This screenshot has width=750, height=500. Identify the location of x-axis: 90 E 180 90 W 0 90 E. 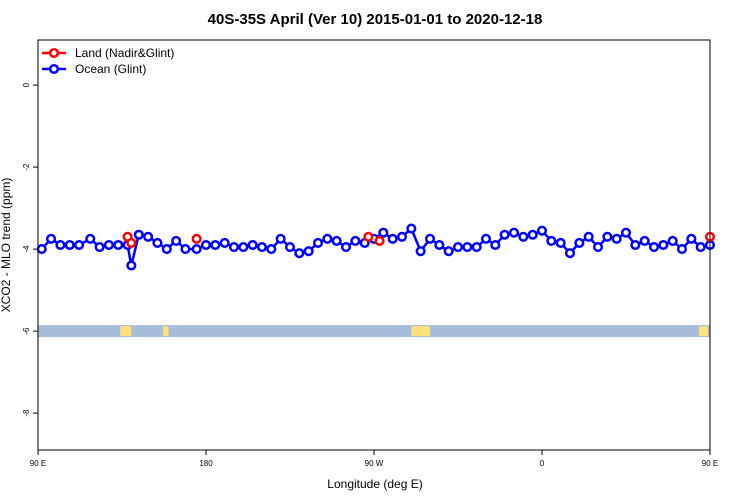
(374, 459).